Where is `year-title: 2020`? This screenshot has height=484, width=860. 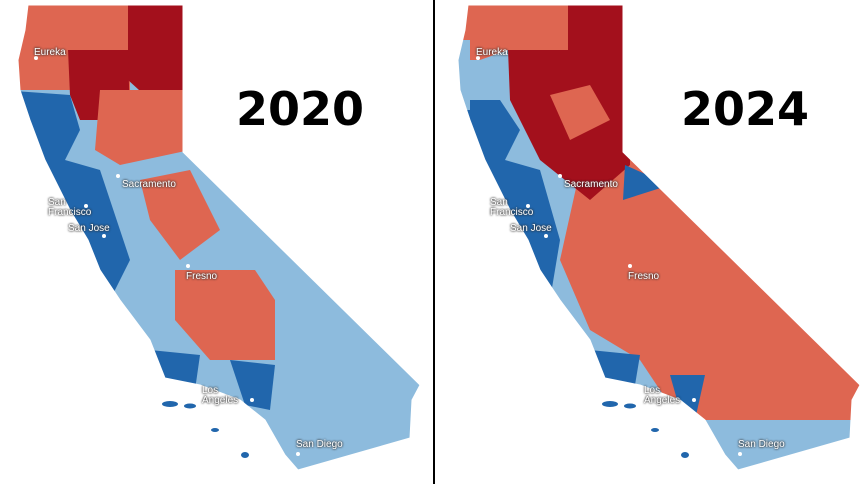
year-title: 2020 is located at coordinates (300, 109).